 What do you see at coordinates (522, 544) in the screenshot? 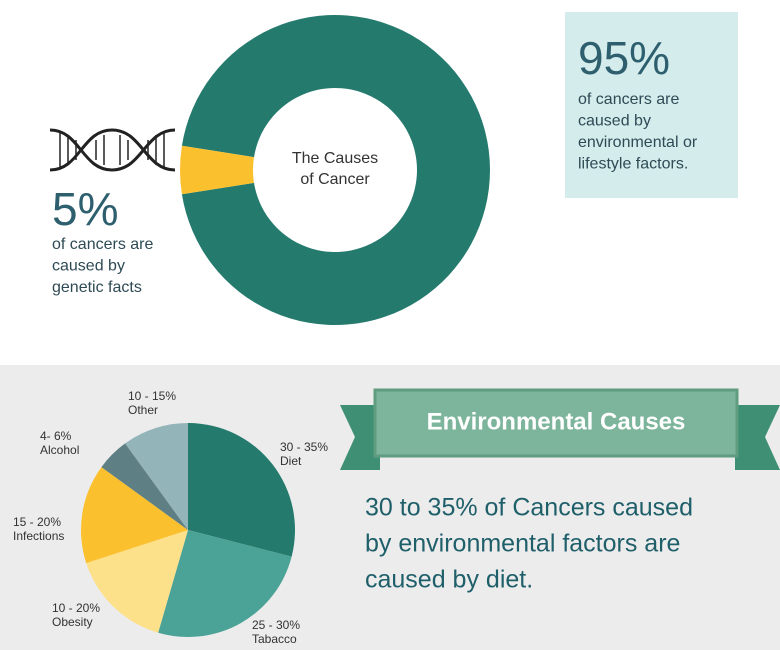
I see `banner-text: by environmental factors are` at bounding box center [522, 544].